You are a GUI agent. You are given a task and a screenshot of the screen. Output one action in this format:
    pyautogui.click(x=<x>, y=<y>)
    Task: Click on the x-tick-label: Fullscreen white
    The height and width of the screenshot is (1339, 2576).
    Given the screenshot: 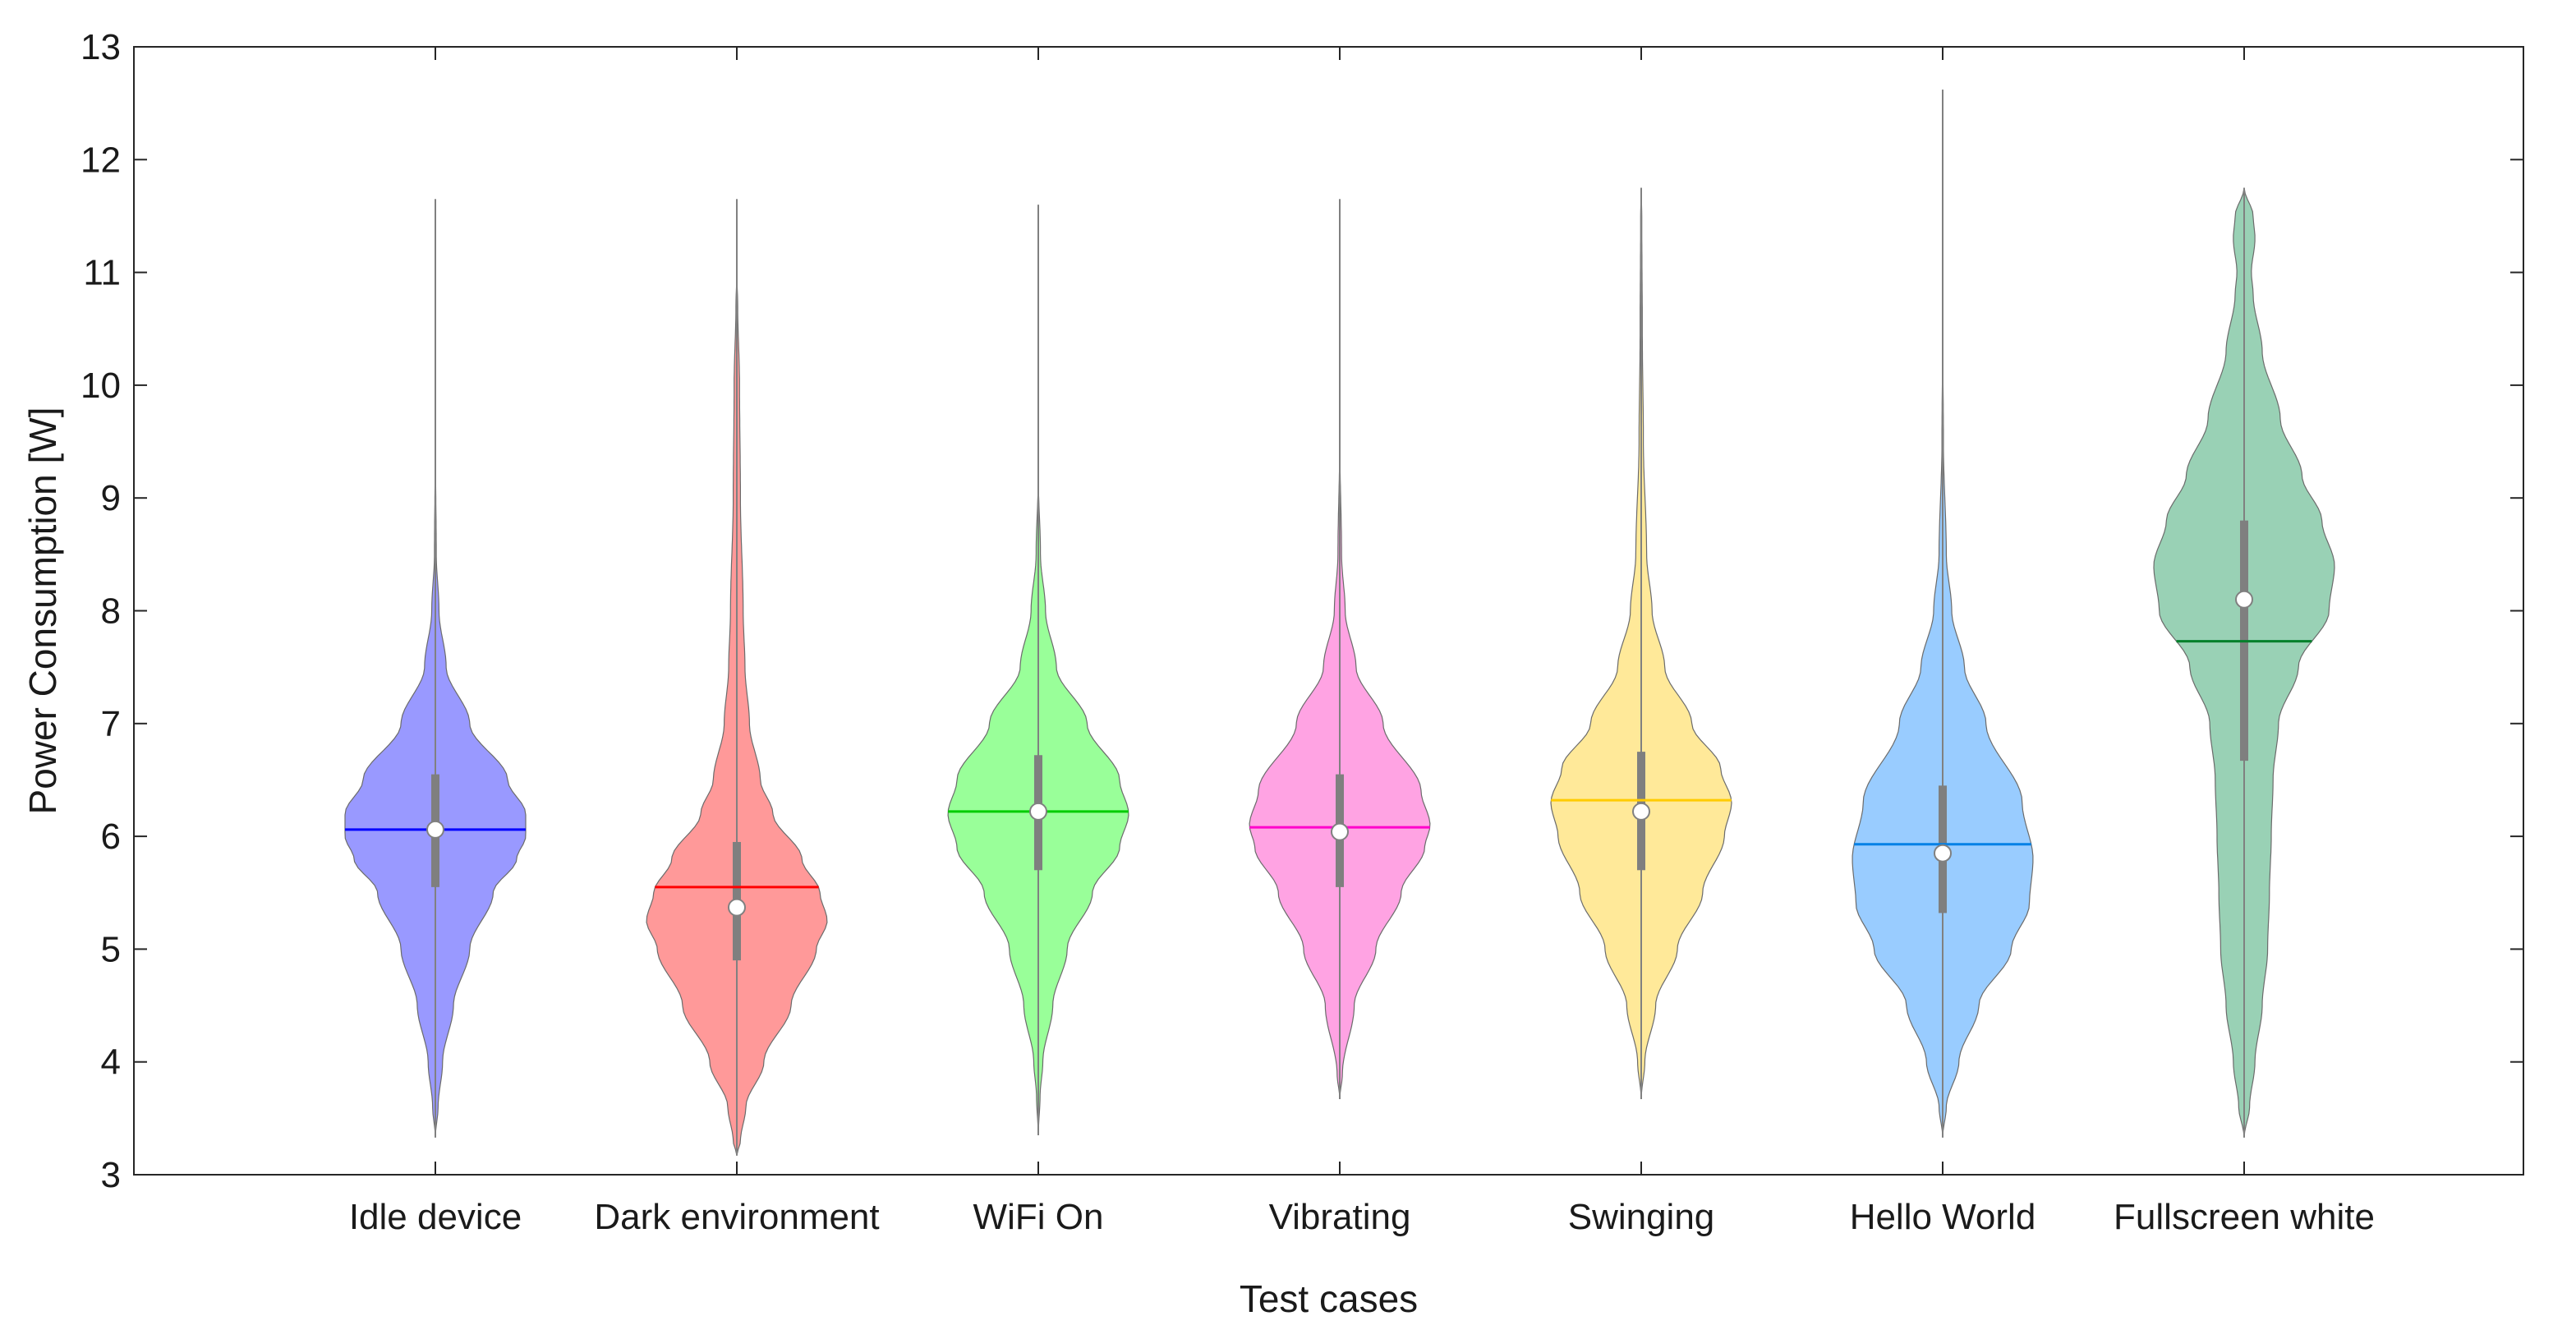 What is the action you would take?
    pyautogui.click(x=2244, y=1217)
    